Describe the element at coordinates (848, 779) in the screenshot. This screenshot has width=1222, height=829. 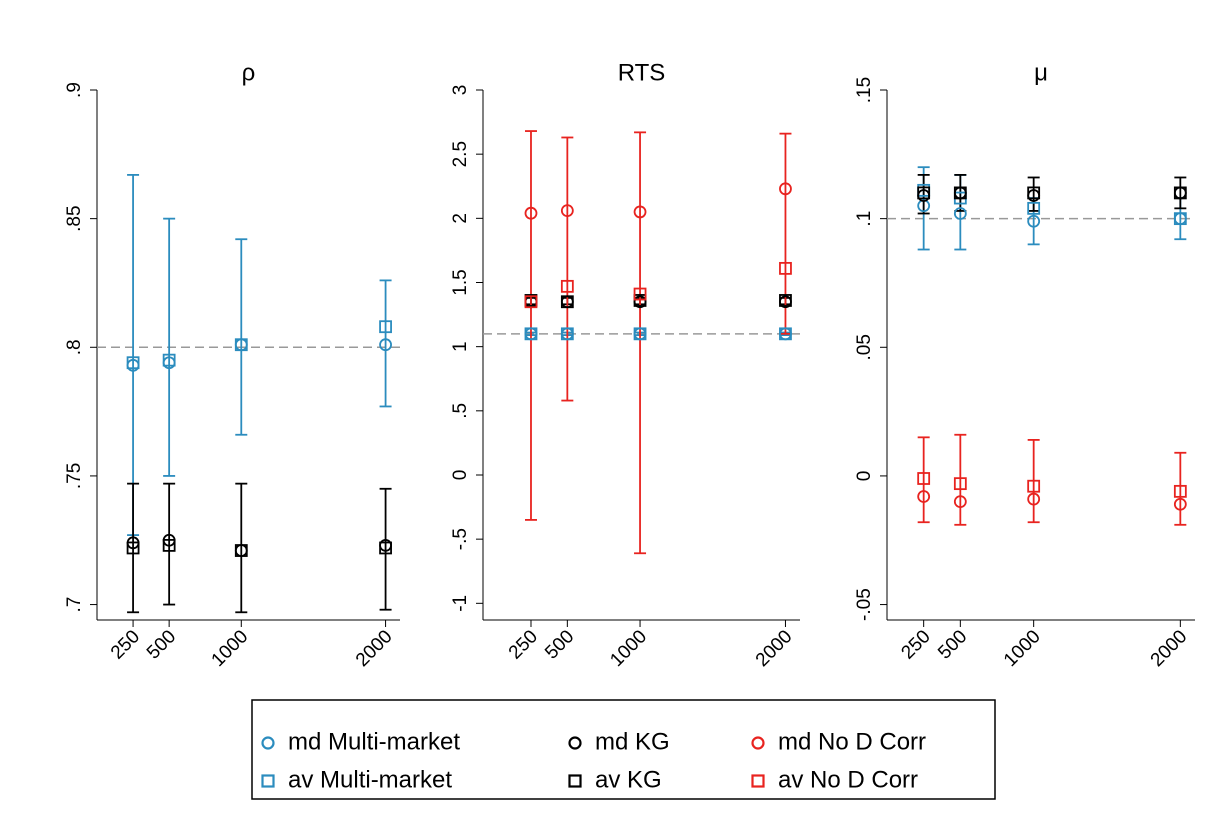
I see `legend-label: av No D Corr` at that location.